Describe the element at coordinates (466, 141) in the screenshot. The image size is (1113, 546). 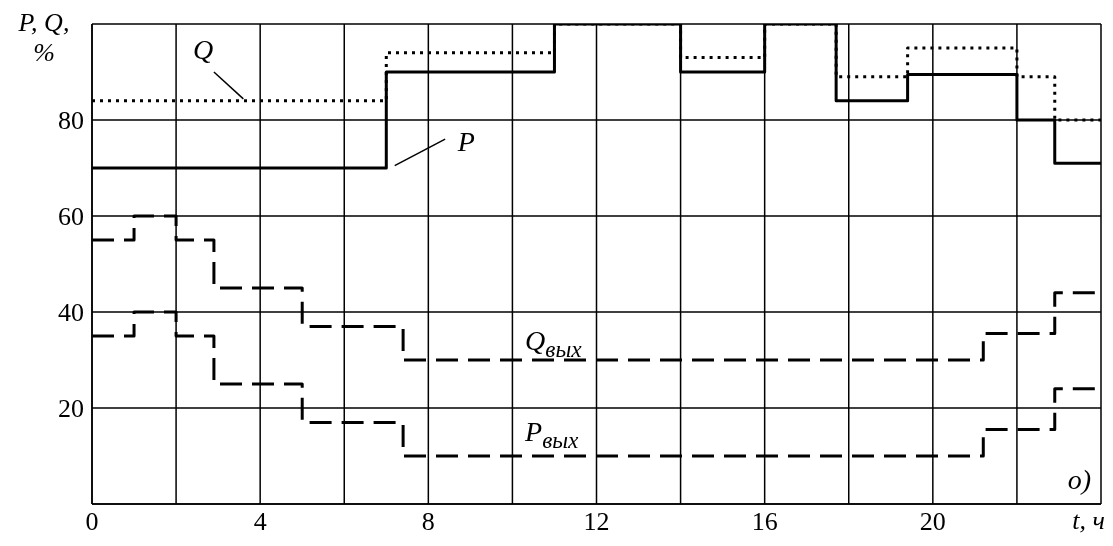
I see `legend-label: P` at that location.